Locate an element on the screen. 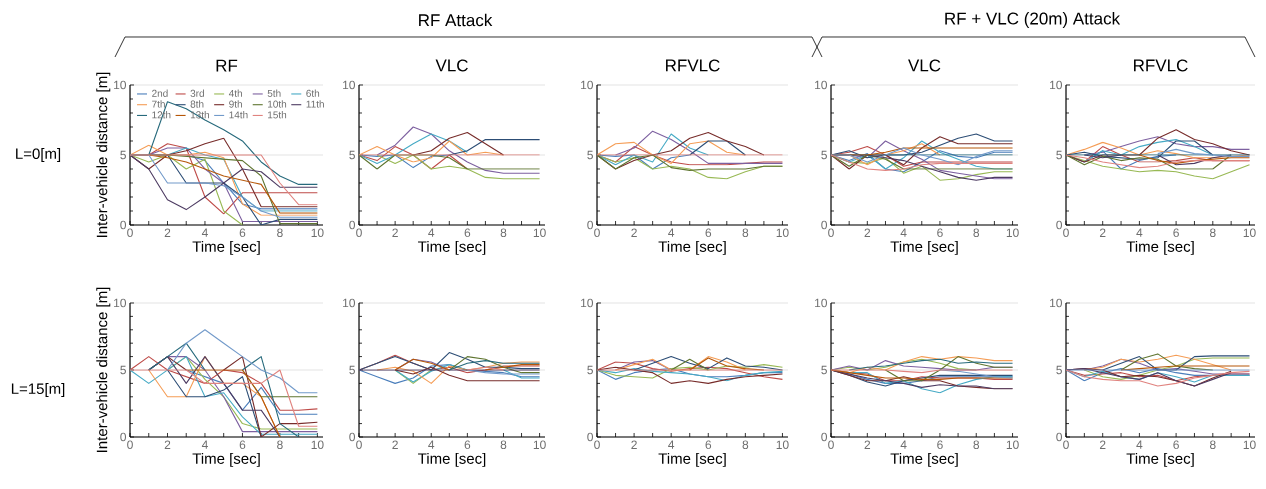  legend-label: 15th is located at coordinates (277, 115).